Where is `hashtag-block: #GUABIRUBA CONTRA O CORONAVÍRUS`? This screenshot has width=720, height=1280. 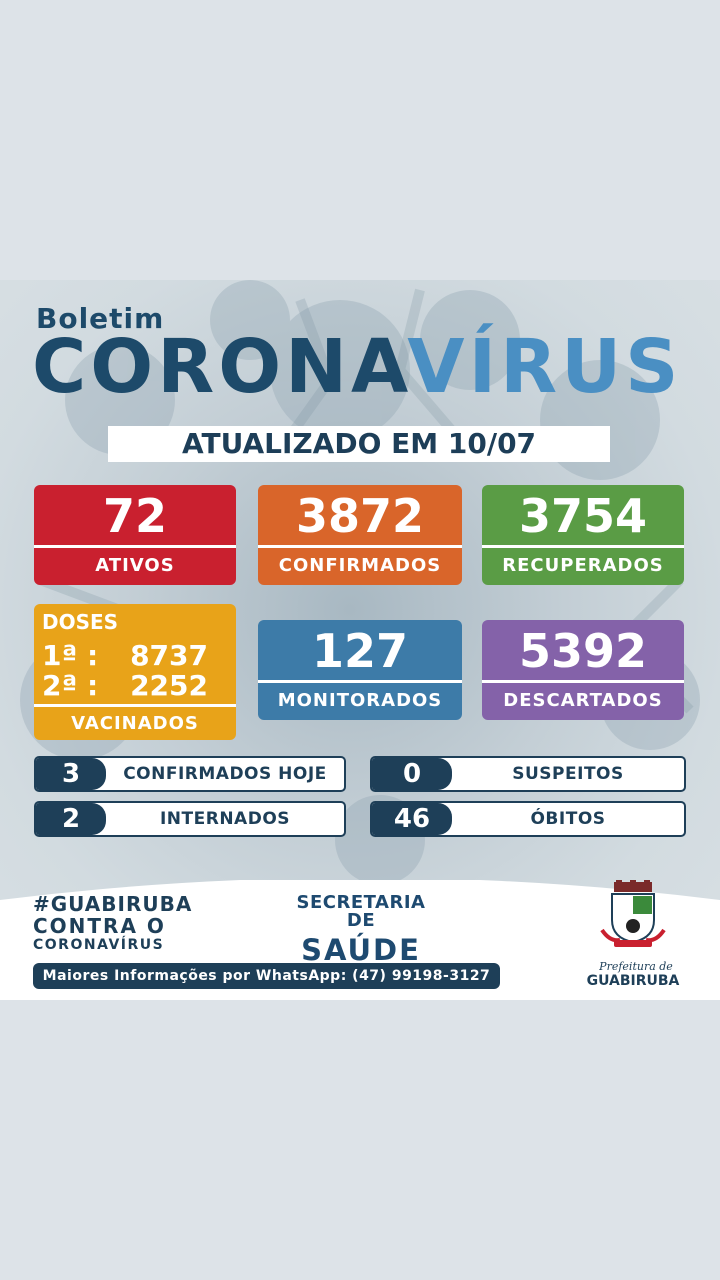
hashtag-block: #GUABIRUBA CONTRA O CORONAVÍRUS is located at coordinates (112, 923).